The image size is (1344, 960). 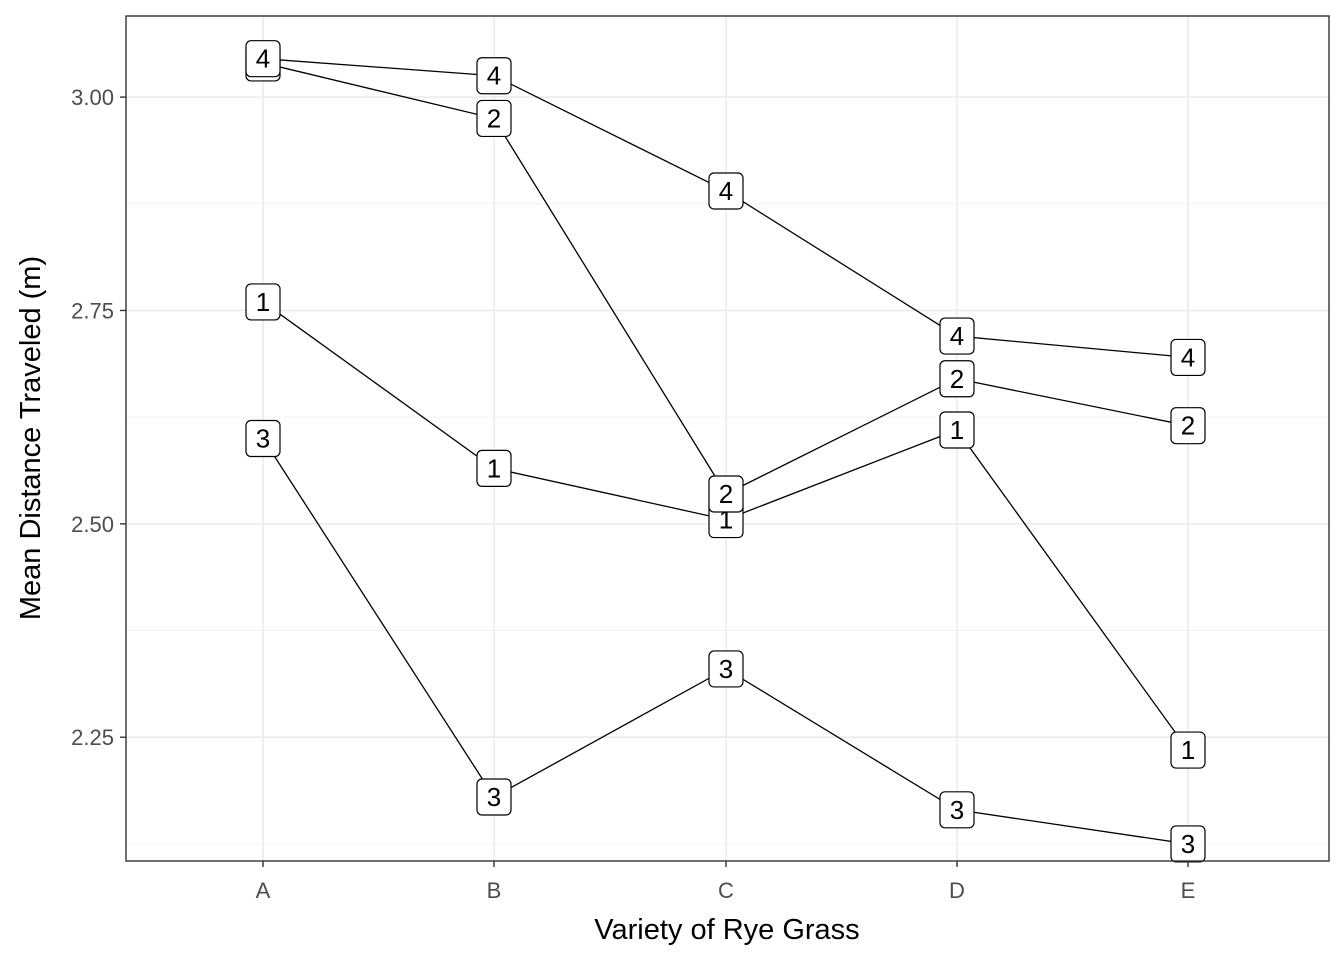 What do you see at coordinates (263, 890) in the screenshot?
I see `x-tick-label: A` at bounding box center [263, 890].